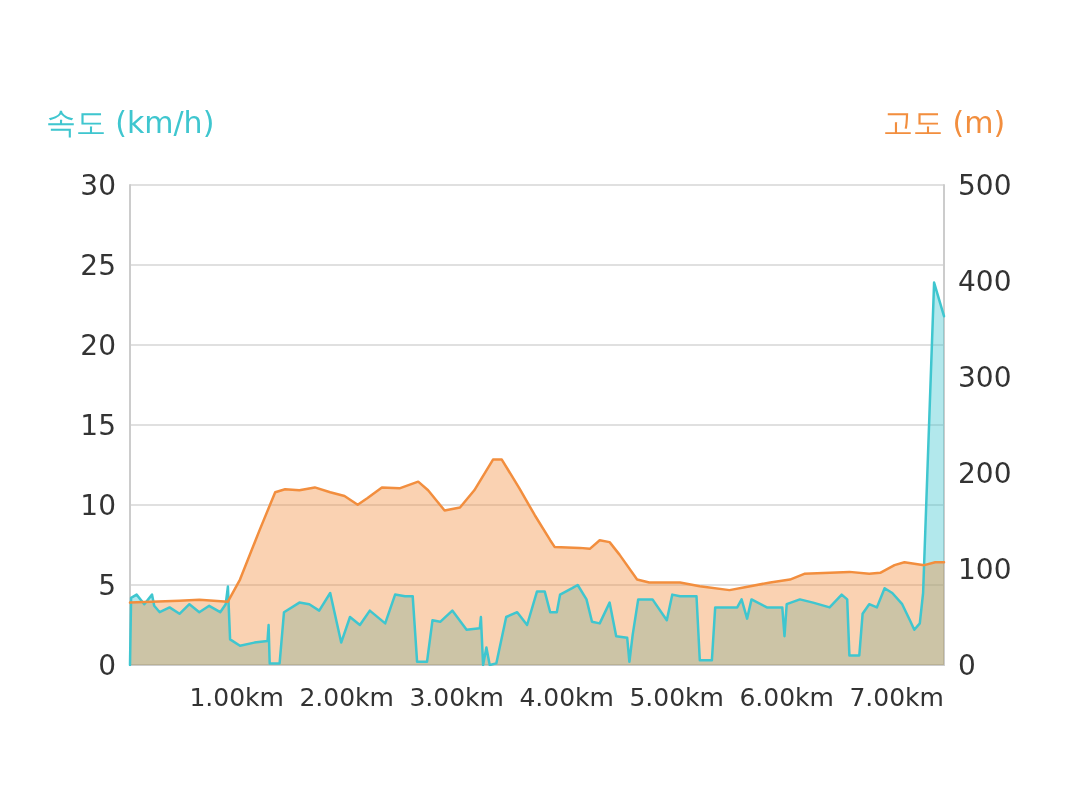  What do you see at coordinates (98, 425) in the screenshot?
I see `y-tick-label: 15` at bounding box center [98, 425].